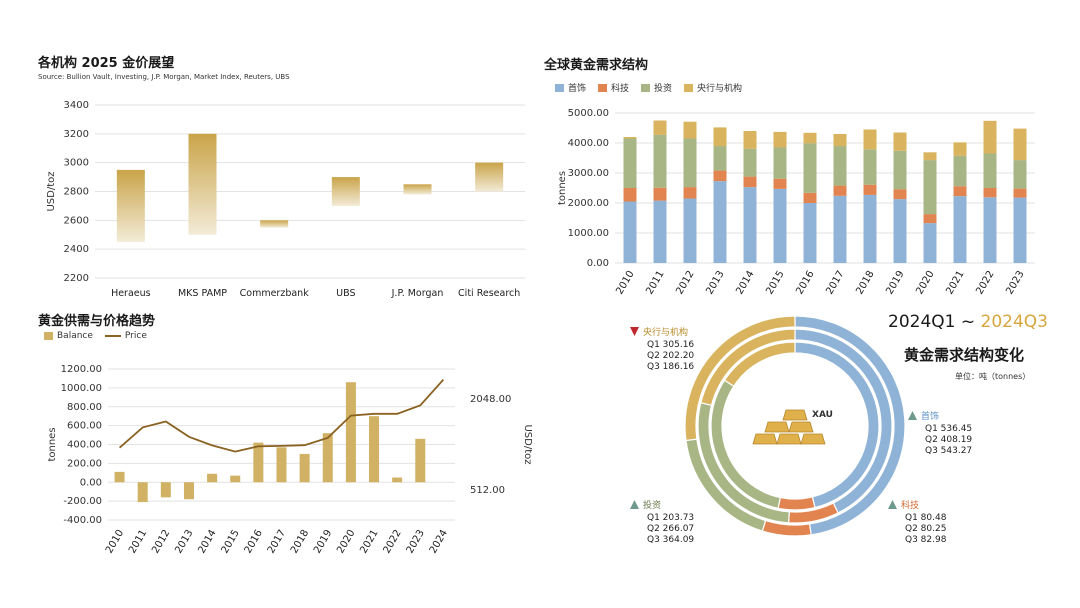  Describe the element at coordinates (759, 364) in the screenshot. I see `ring-segment-3-Q3` at that location.